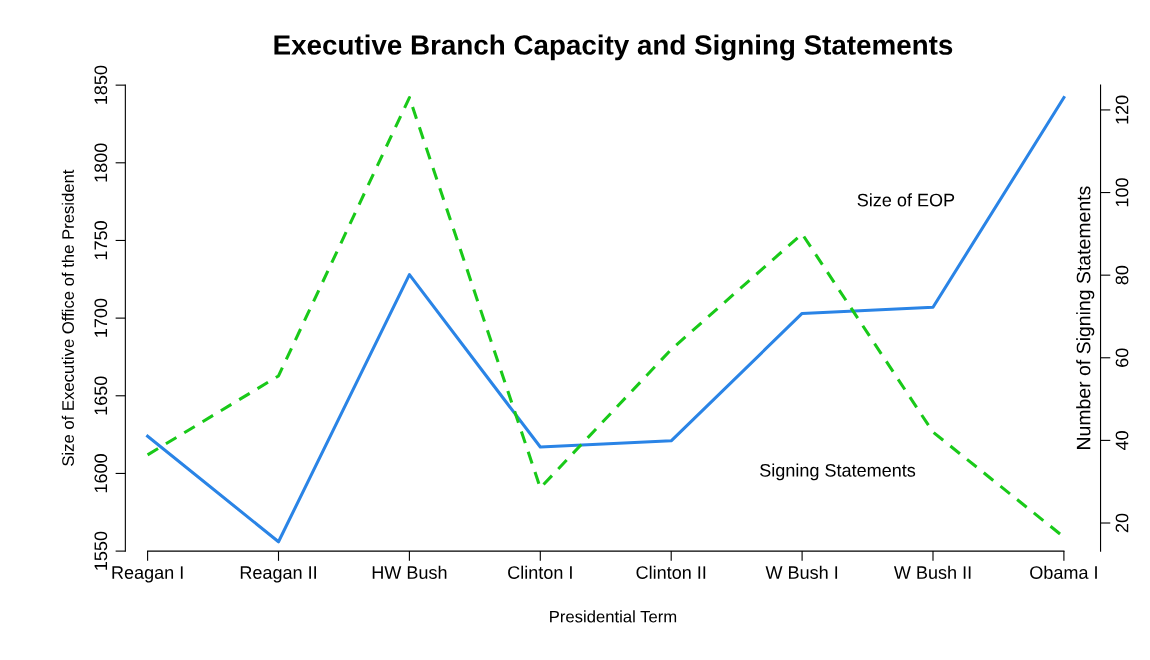  Describe the element at coordinates (1122, 109) in the screenshot. I see `y2-tick-label: 120` at that location.